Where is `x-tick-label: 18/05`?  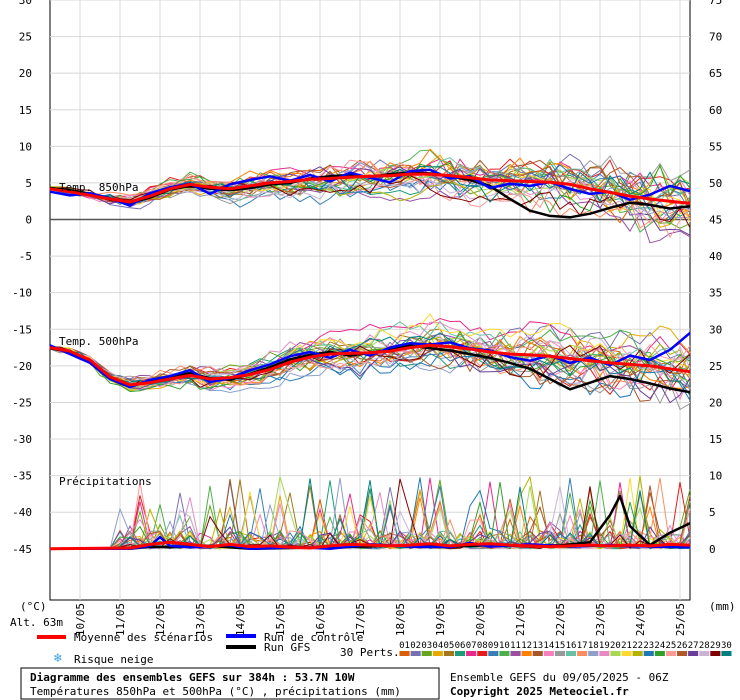 x-tick-label: 18/05 is located at coordinates (400, 619).